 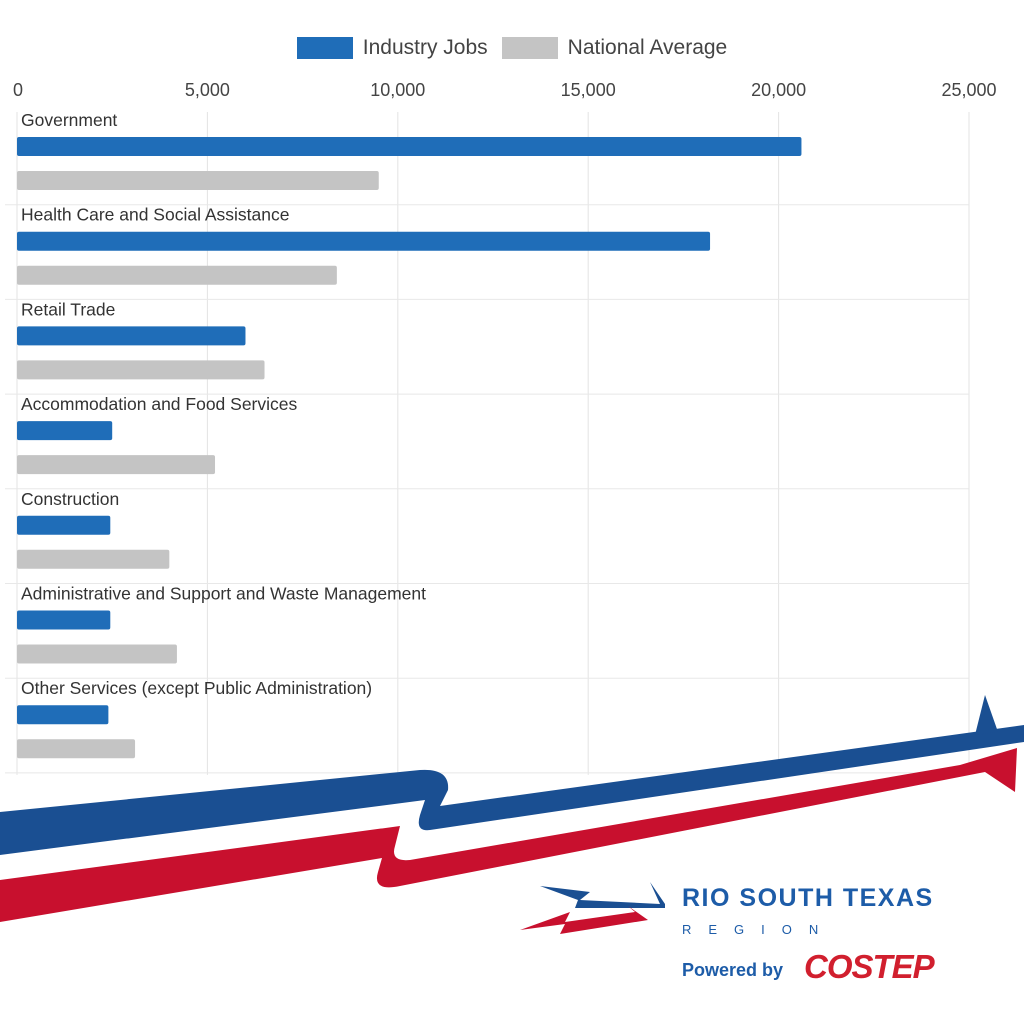 I want to click on powered-by-label: Powered by, so click(x=733, y=970).